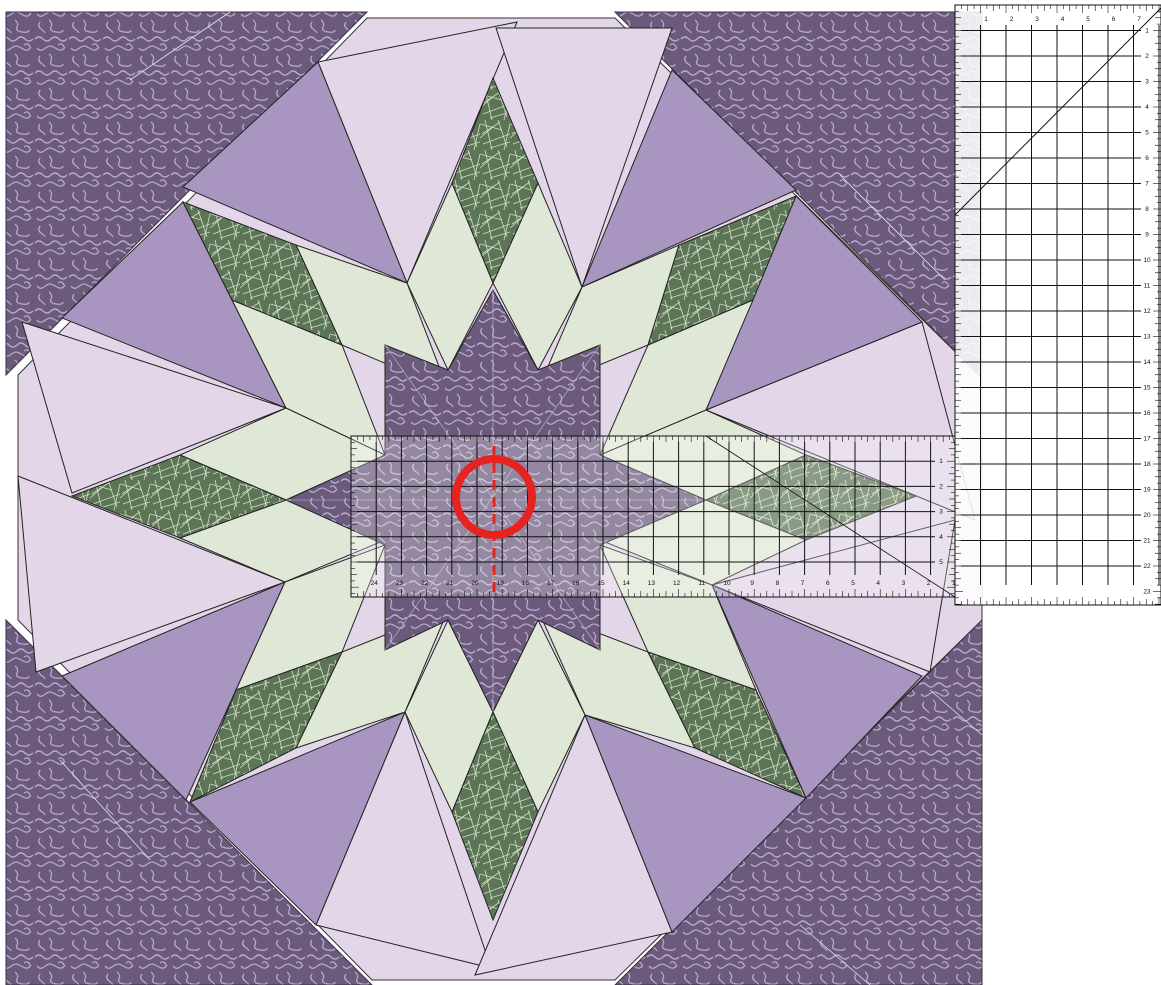 Image resolution: width=1161 pixels, height=985 pixels. What do you see at coordinates (1147, 31) in the screenshot?
I see `square-ruler-side-number: 1` at bounding box center [1147, 31].